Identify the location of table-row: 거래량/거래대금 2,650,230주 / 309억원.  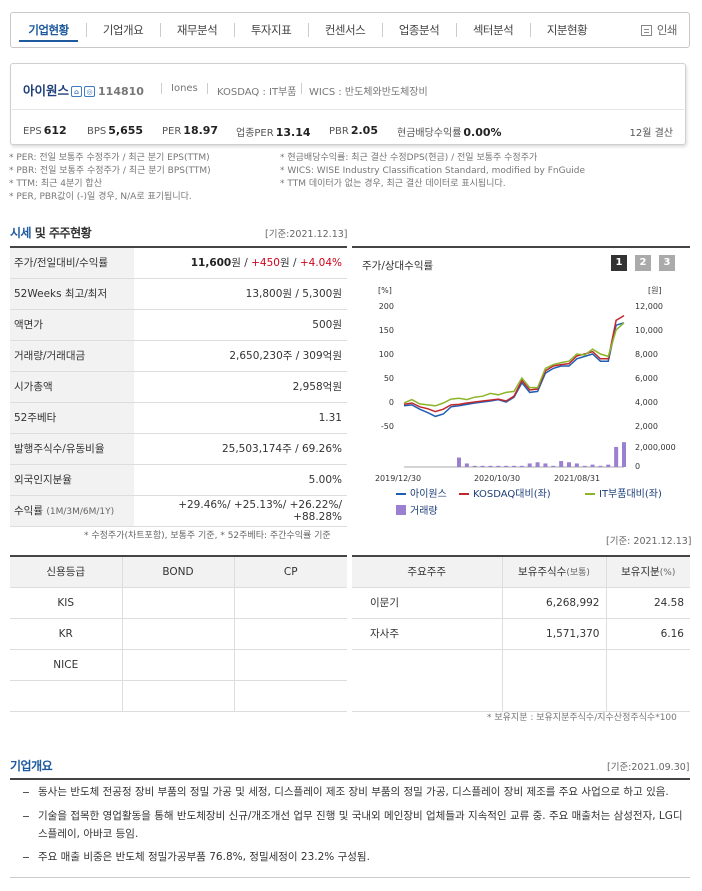
(178, 356).